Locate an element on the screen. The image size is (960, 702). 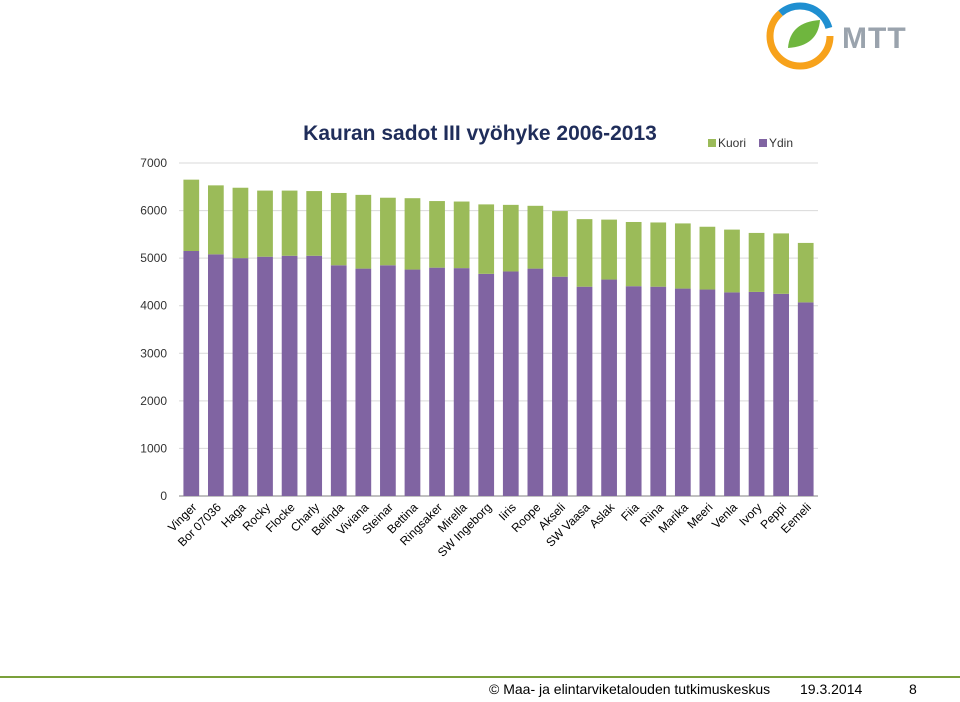
mtt-logo is located at coordinates (800, 36).